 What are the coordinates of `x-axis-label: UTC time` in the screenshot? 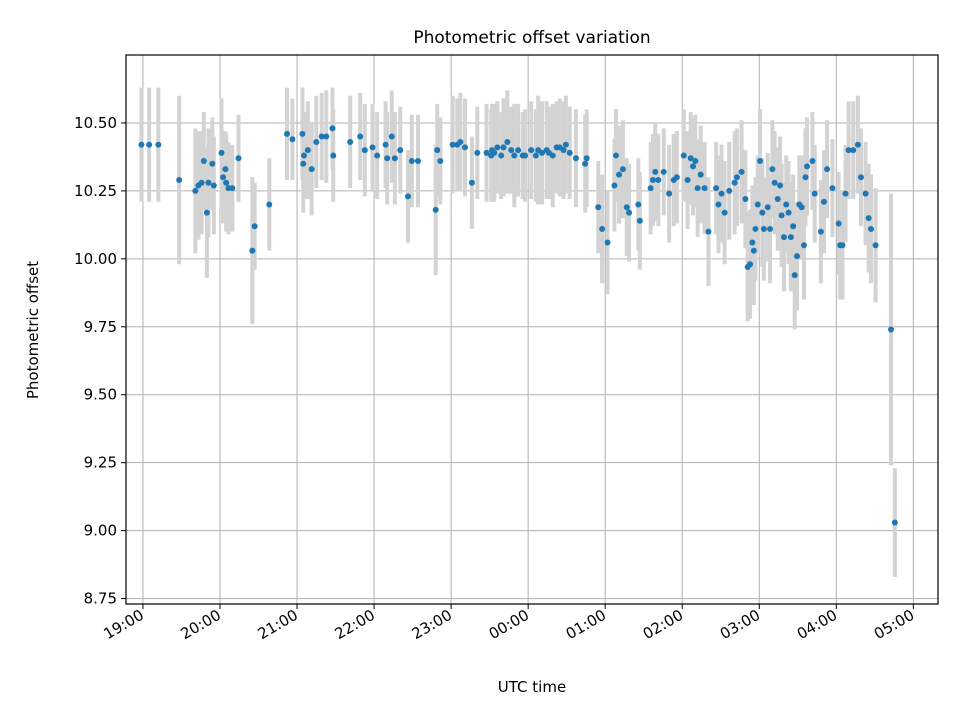 It's located at (532, 687).